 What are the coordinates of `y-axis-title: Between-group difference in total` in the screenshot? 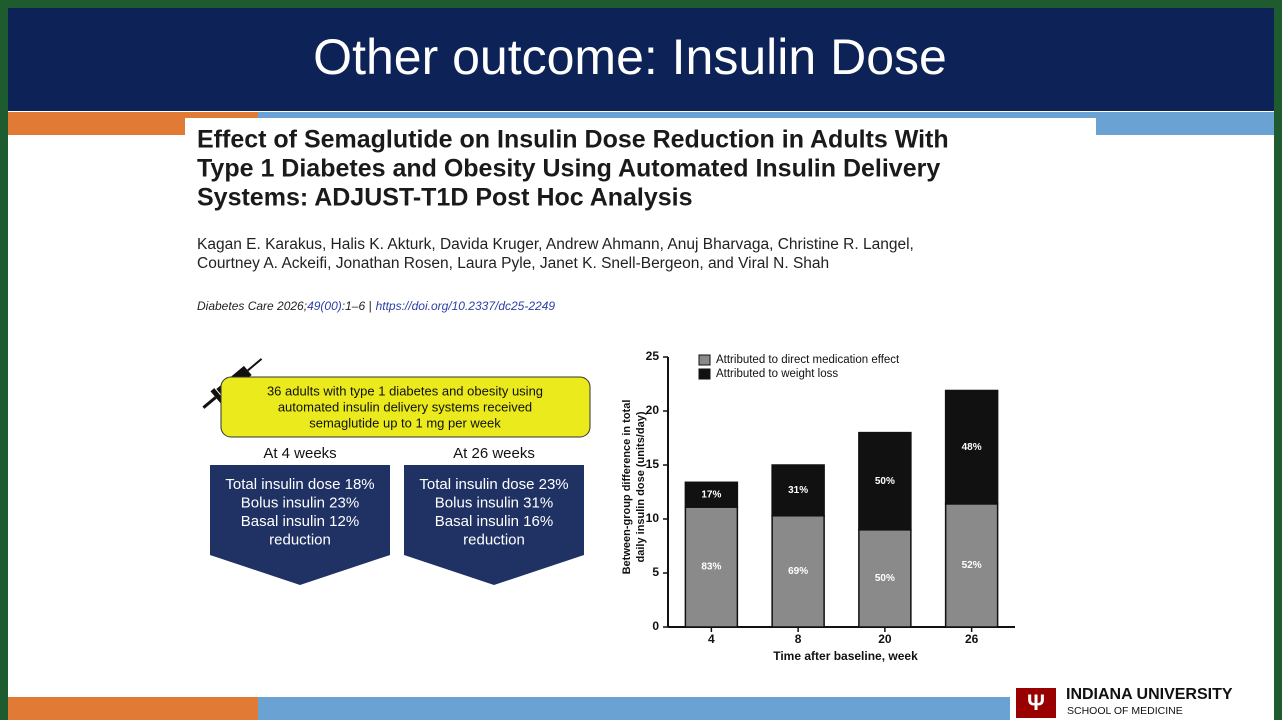 It's located at (627, 487).